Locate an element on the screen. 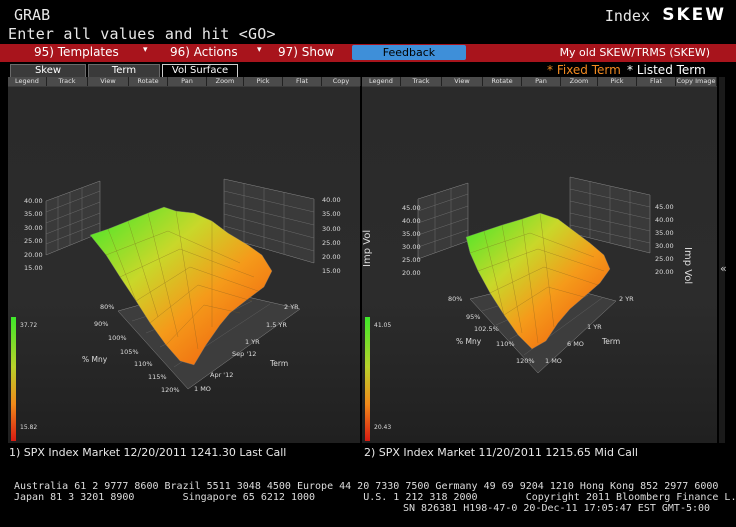  left-surface-svg is located at coordinates (180, 284).